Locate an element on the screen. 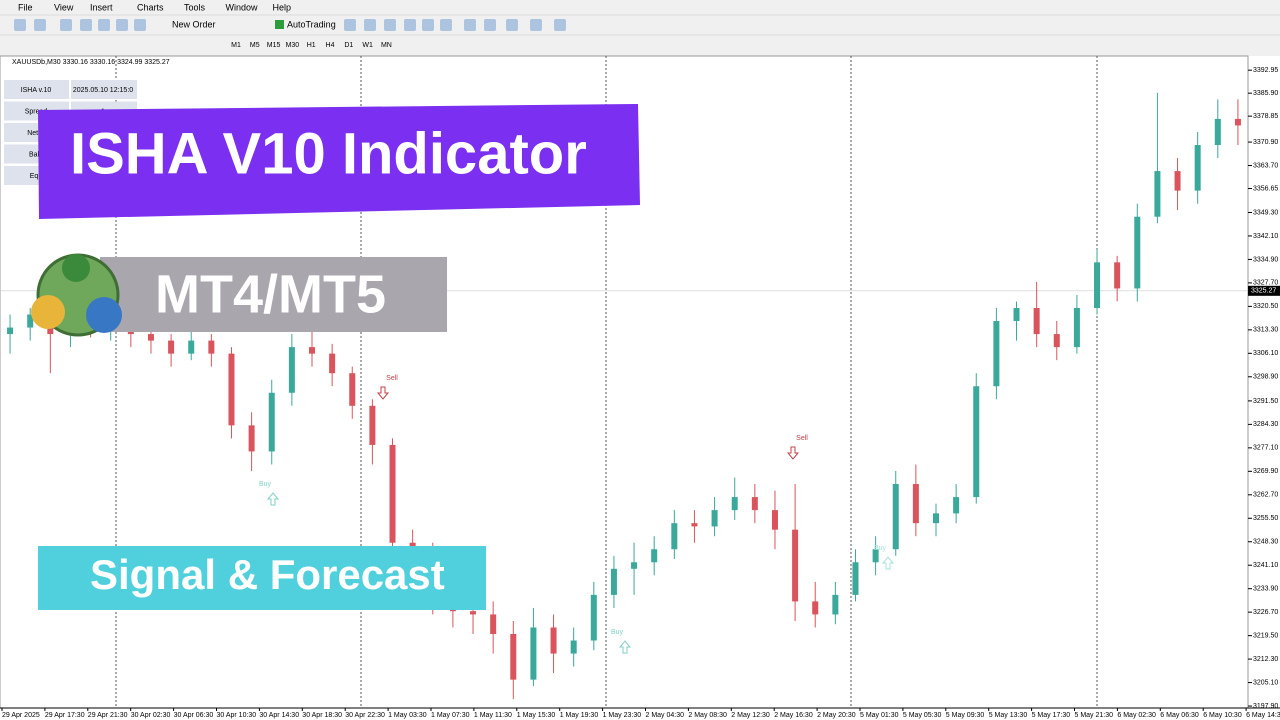 The height and width of the screenshot is (720, 1280). y-tick-label: 3241.10 is located at coordinates (1265, 565).